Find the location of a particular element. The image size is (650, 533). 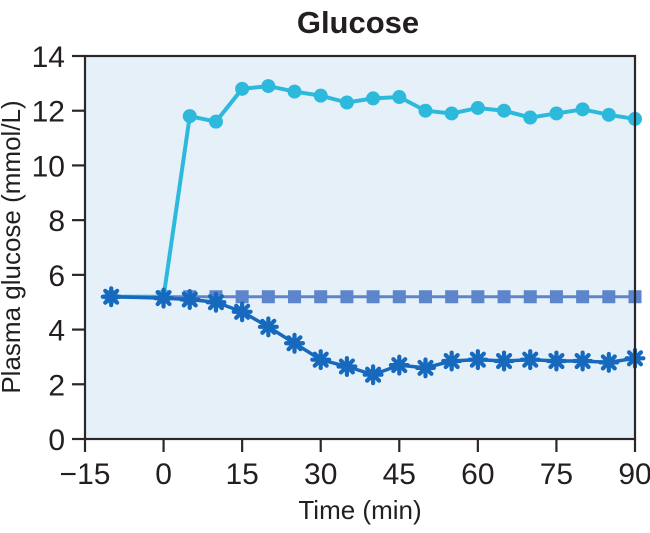

x-tick-label: 60 is located at coordinates (477, 474).